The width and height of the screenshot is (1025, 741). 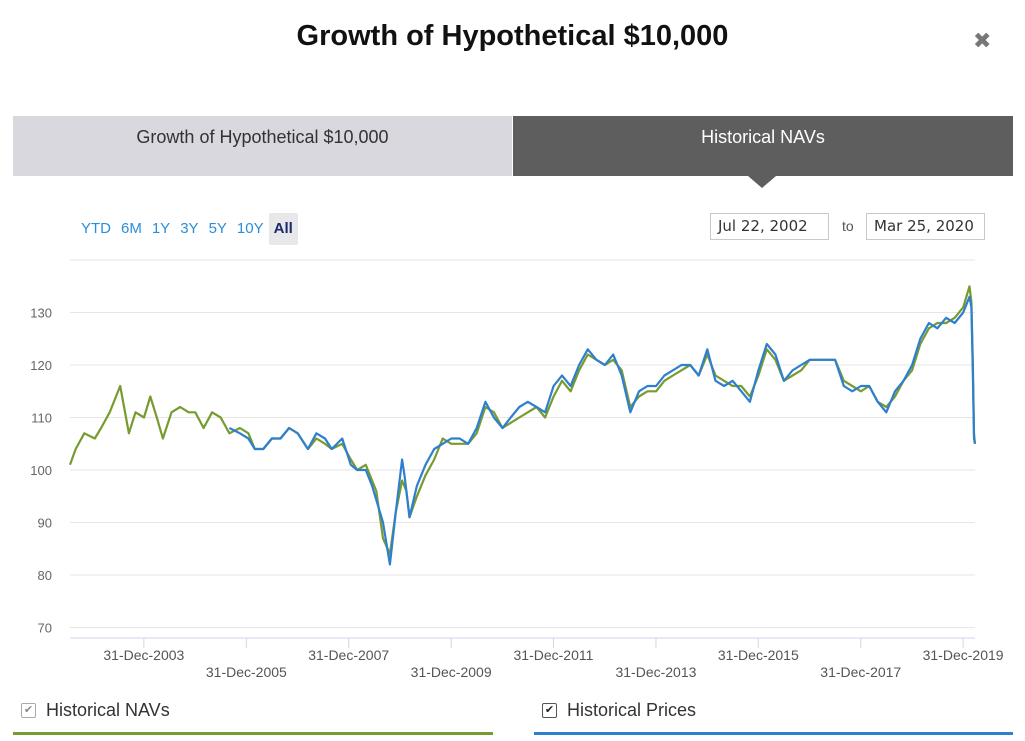 What do you see at coordinates (41, 470) in the screenshot?
I see `y-tick-label: 100` at bounding box center [41, 470].